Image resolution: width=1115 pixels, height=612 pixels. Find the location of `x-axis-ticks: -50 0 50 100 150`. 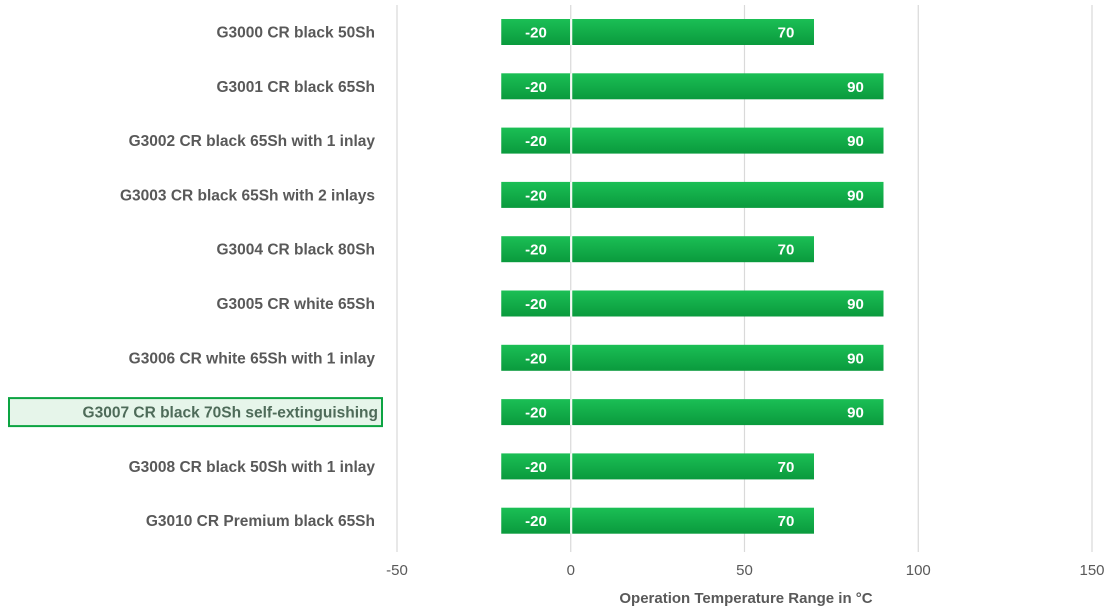

x-axis-ticks: -50 0 50 100 150 is located at coordinates (745, 570).